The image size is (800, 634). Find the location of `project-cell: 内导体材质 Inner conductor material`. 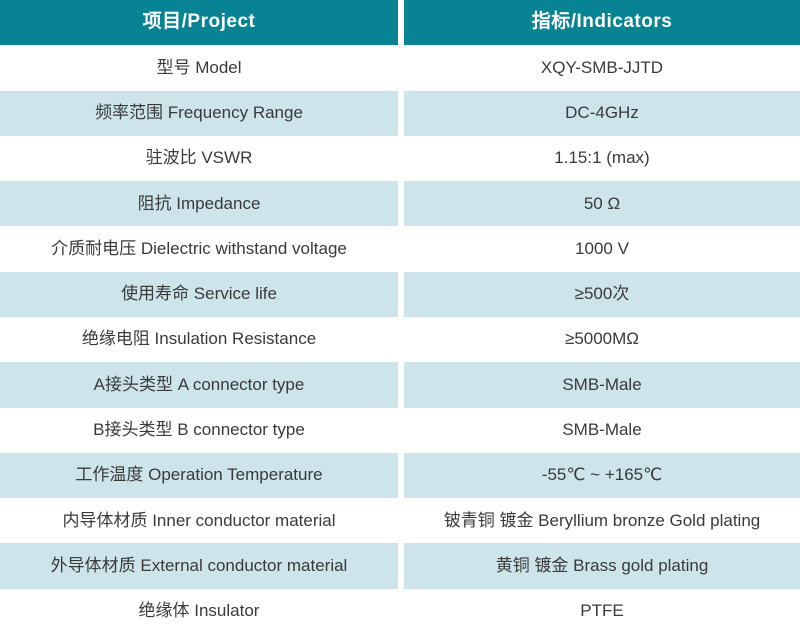

project-cell: 内导体材质 Inner conductor material is located at coordinates (199, 520).